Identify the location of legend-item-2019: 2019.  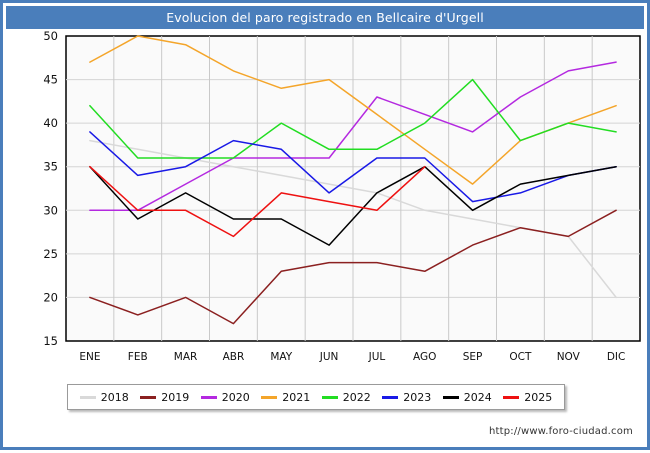
(164, 397).